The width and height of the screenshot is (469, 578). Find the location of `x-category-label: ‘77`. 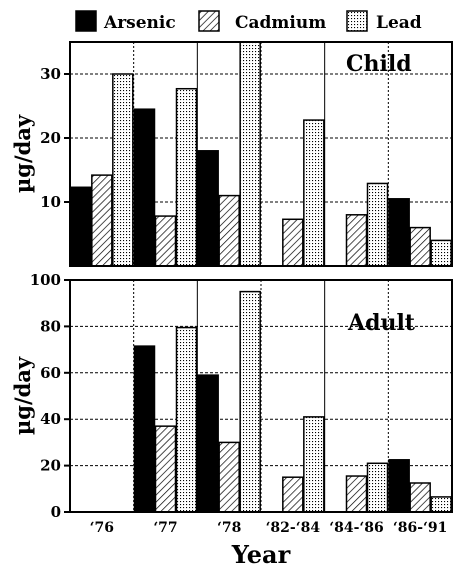

x-category-label: ‘77 is located at coordinates (165, 528).